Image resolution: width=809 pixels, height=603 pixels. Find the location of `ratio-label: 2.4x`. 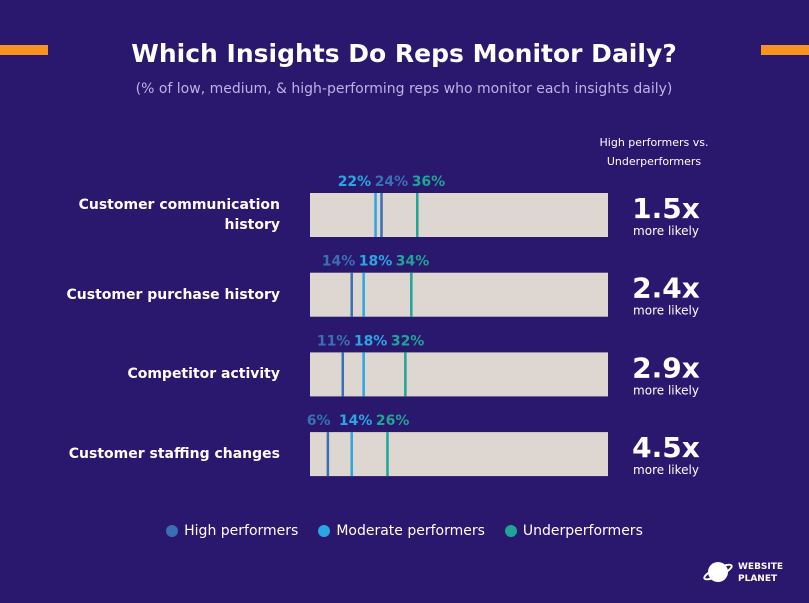

ratio-label: 2.4x is located at coordinates (666, 288).